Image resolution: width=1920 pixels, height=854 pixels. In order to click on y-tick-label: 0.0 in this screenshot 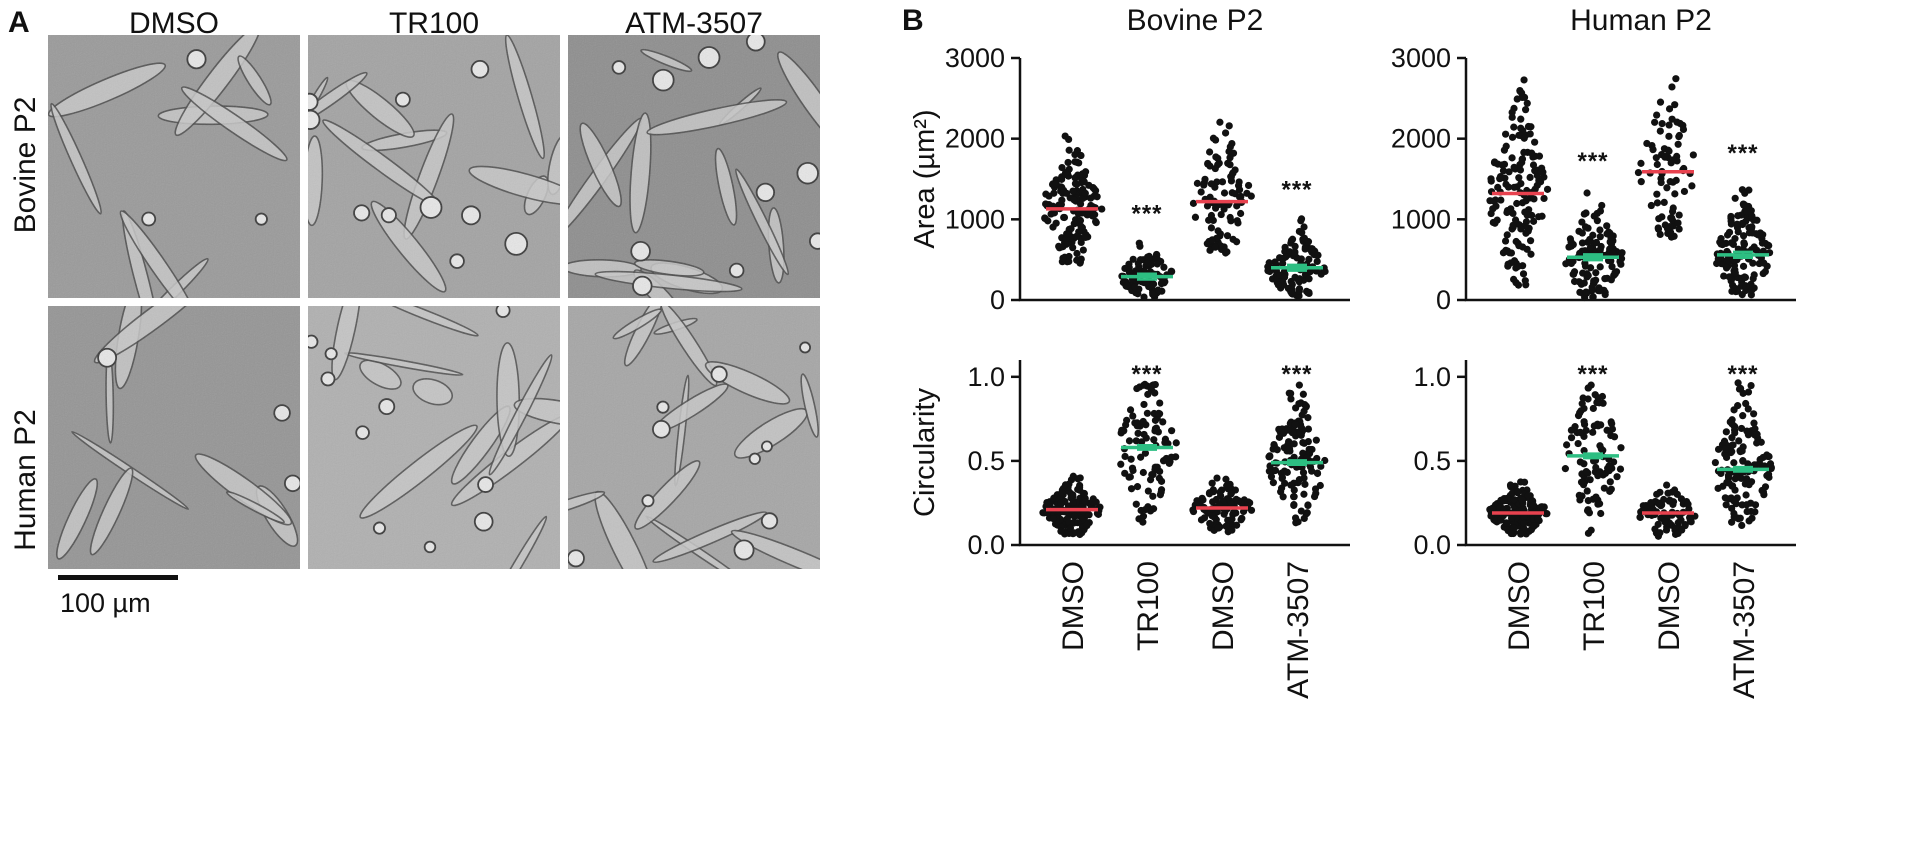, I will do `click(986, 545)`.